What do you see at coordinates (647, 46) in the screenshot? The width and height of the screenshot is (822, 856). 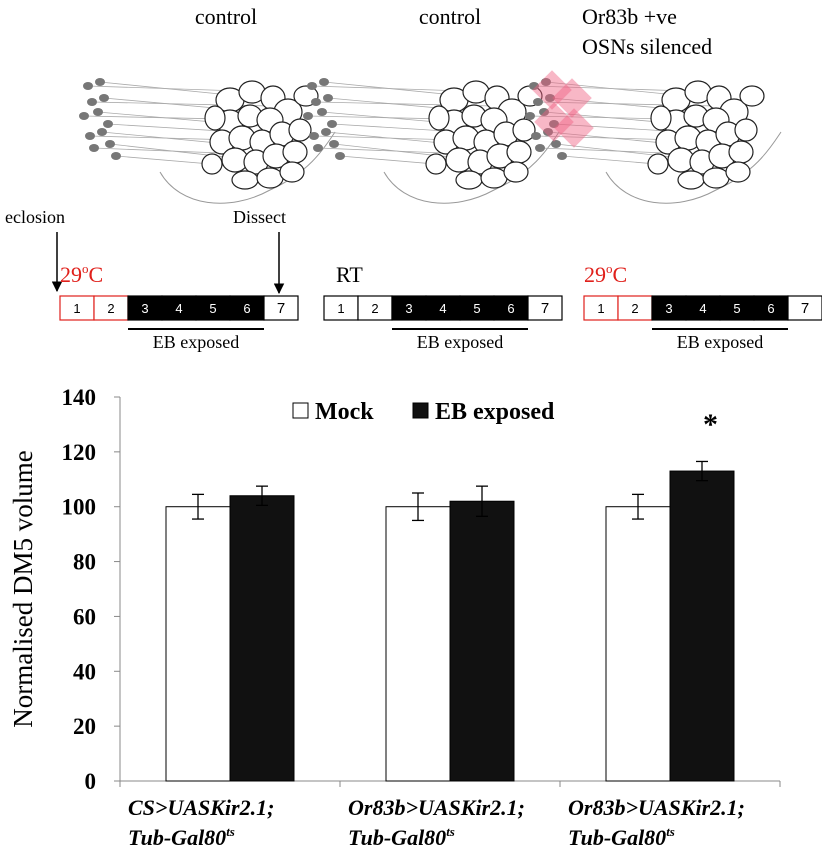 I see `panel-title: OSNs silenced` at bounding box center [647, 46].